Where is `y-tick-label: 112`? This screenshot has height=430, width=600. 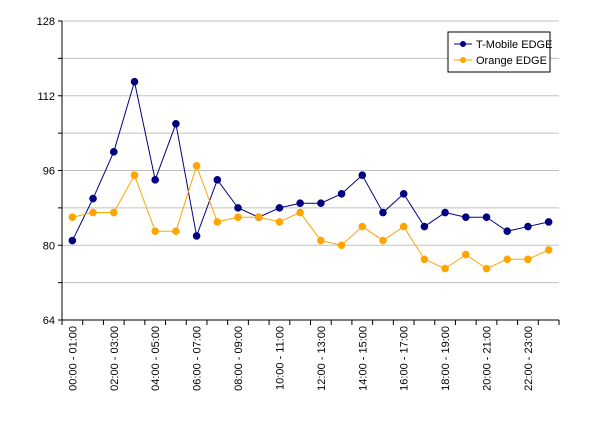 y-tick-label: 112 is located at coordinates (46, 97).